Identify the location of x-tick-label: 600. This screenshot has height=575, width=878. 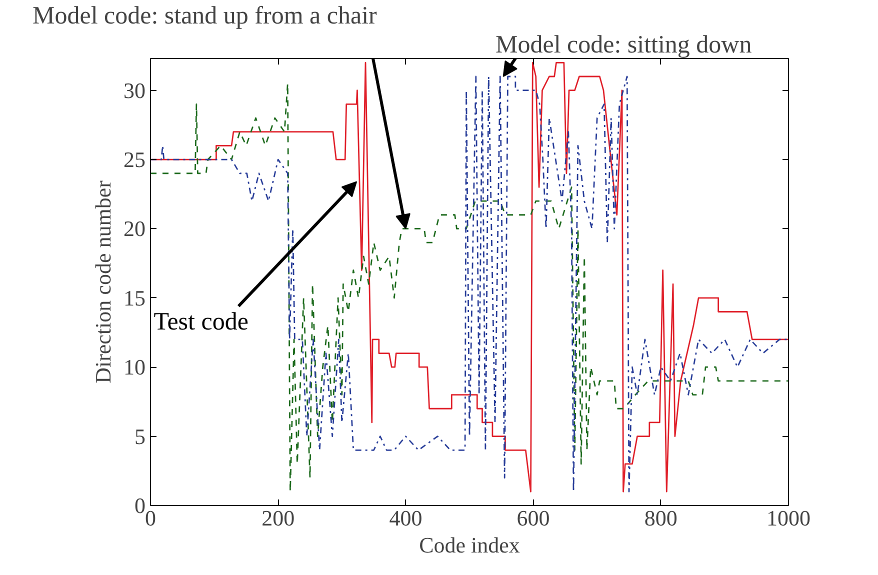
(533, 518).